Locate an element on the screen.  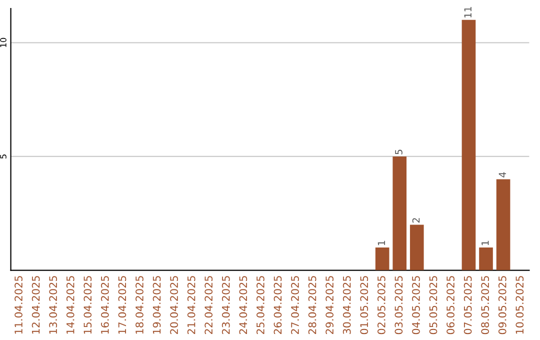
x-tick-label: 14.04.2025 is located at coordinates (70, 305).